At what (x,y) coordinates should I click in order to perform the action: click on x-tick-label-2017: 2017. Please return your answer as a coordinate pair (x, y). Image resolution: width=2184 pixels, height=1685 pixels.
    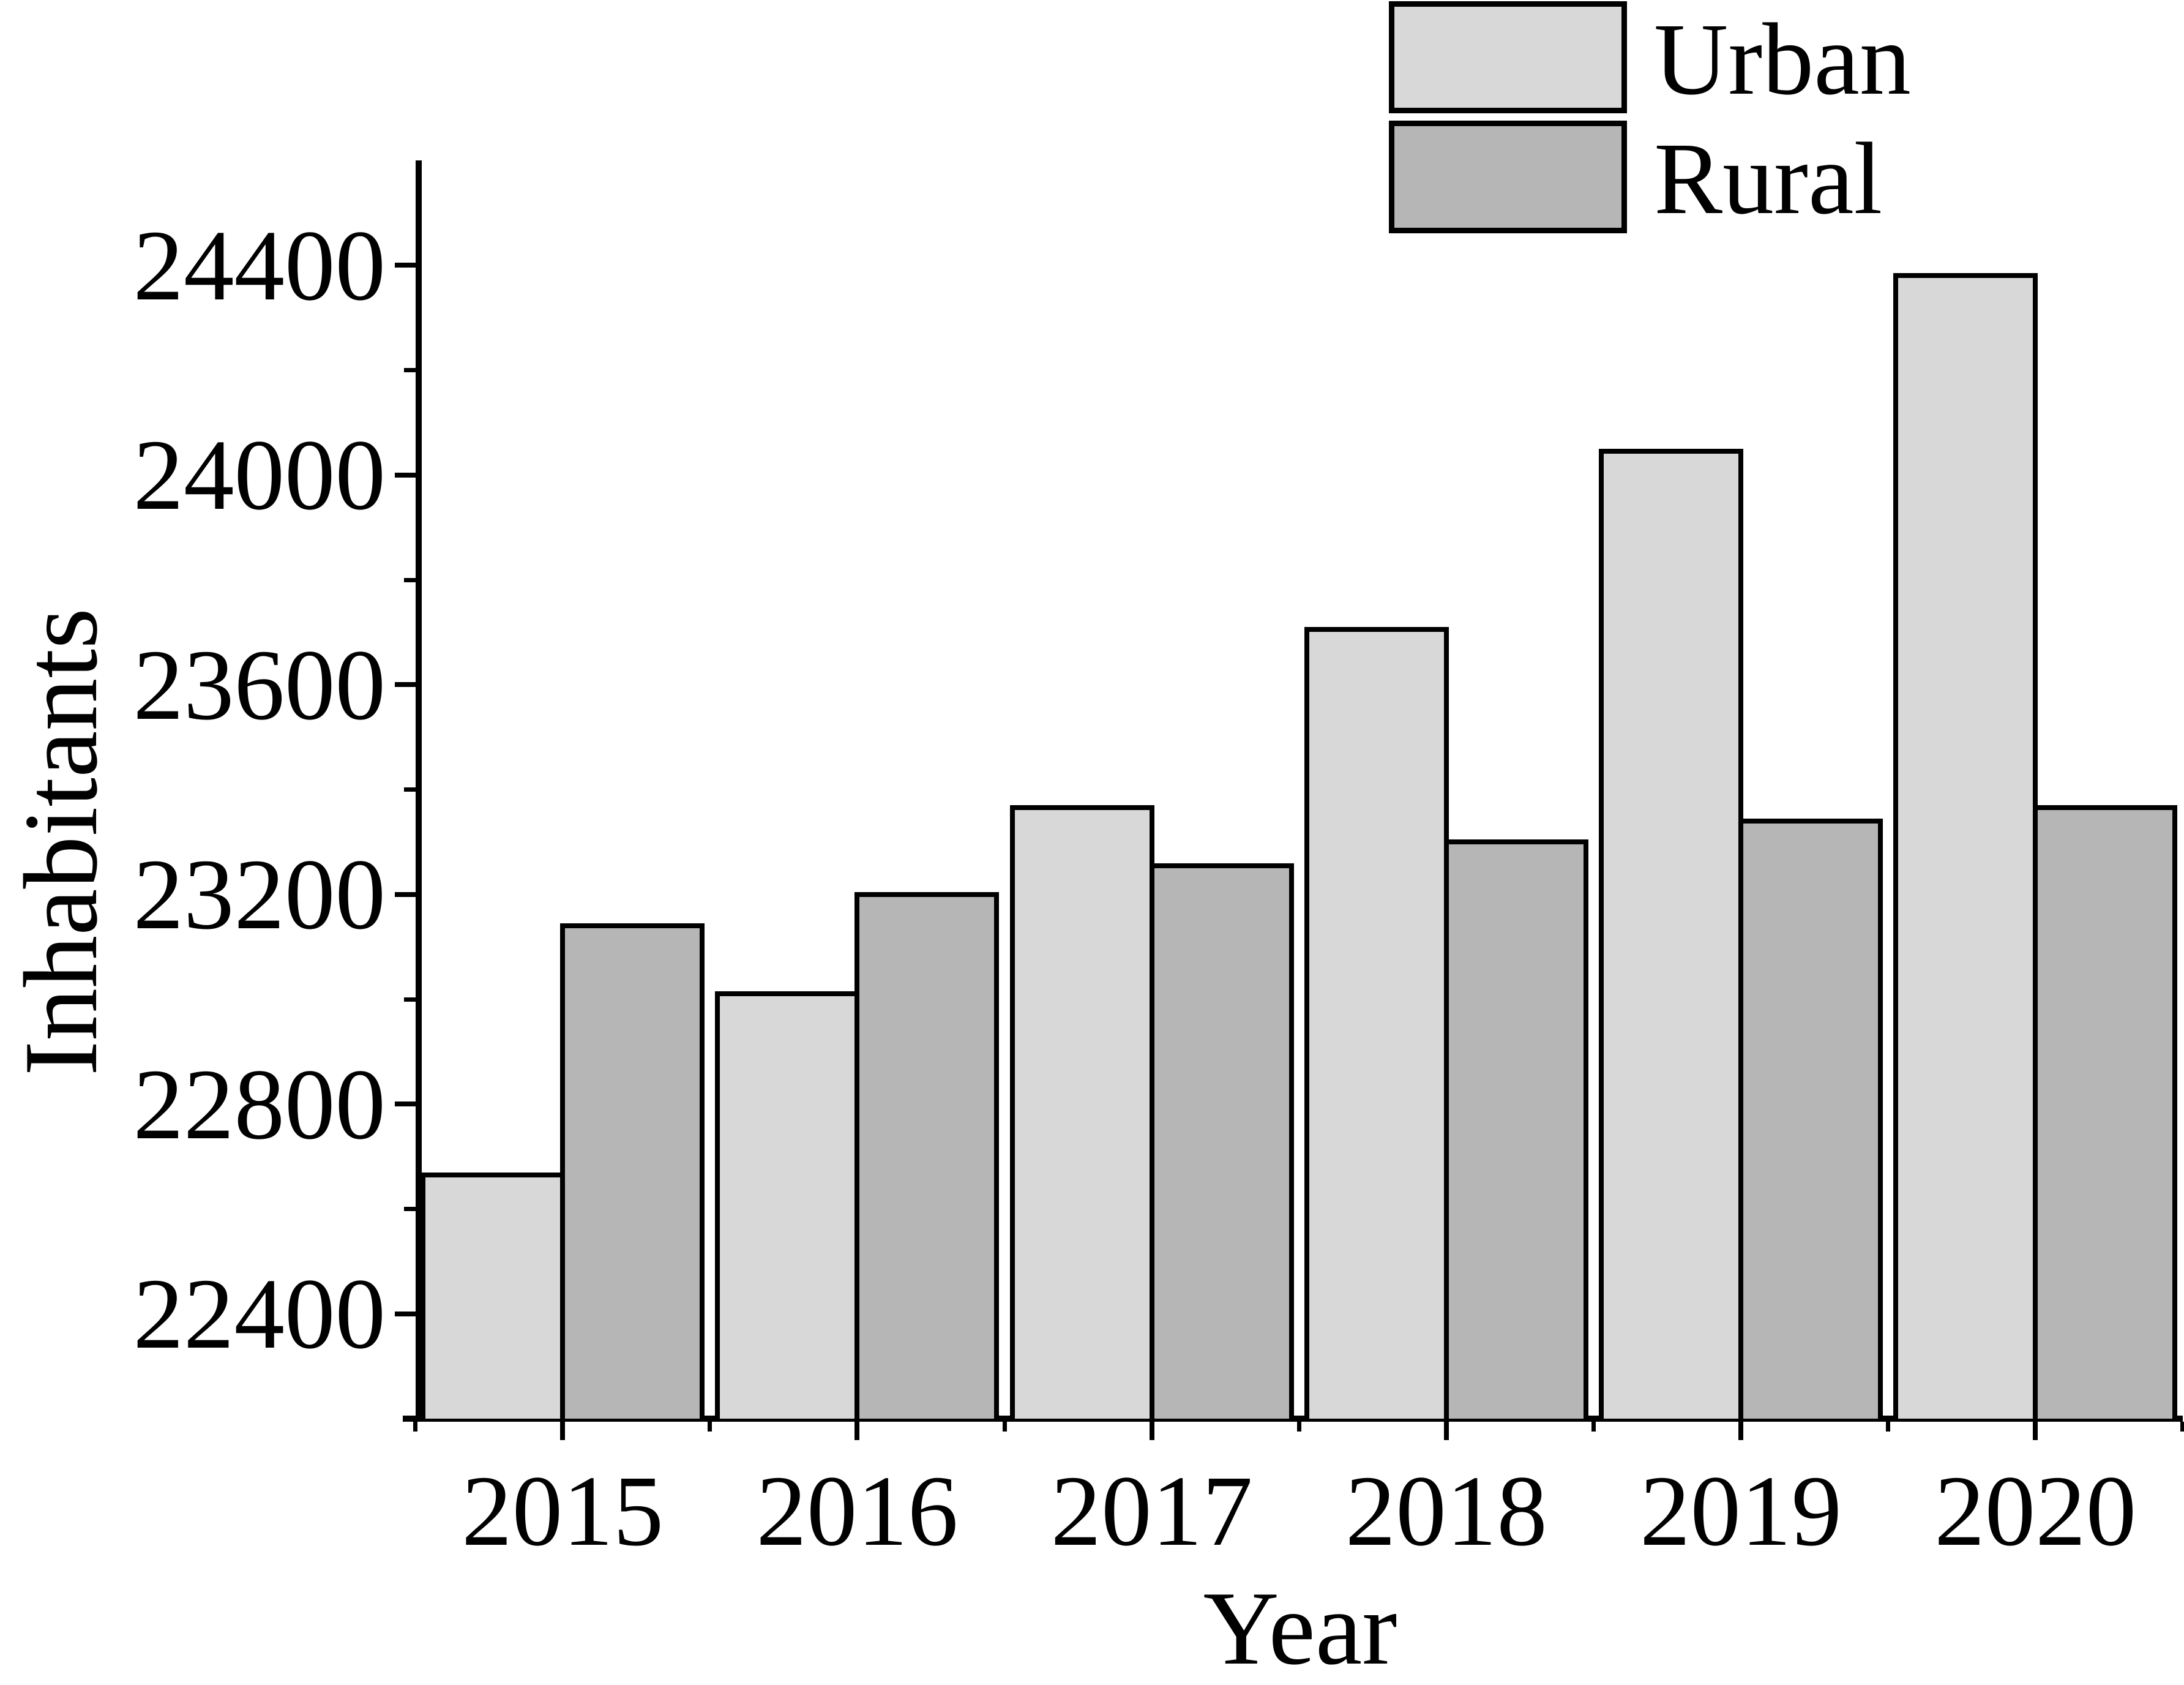
    Looking at the image, I should click on (1151, 1511).